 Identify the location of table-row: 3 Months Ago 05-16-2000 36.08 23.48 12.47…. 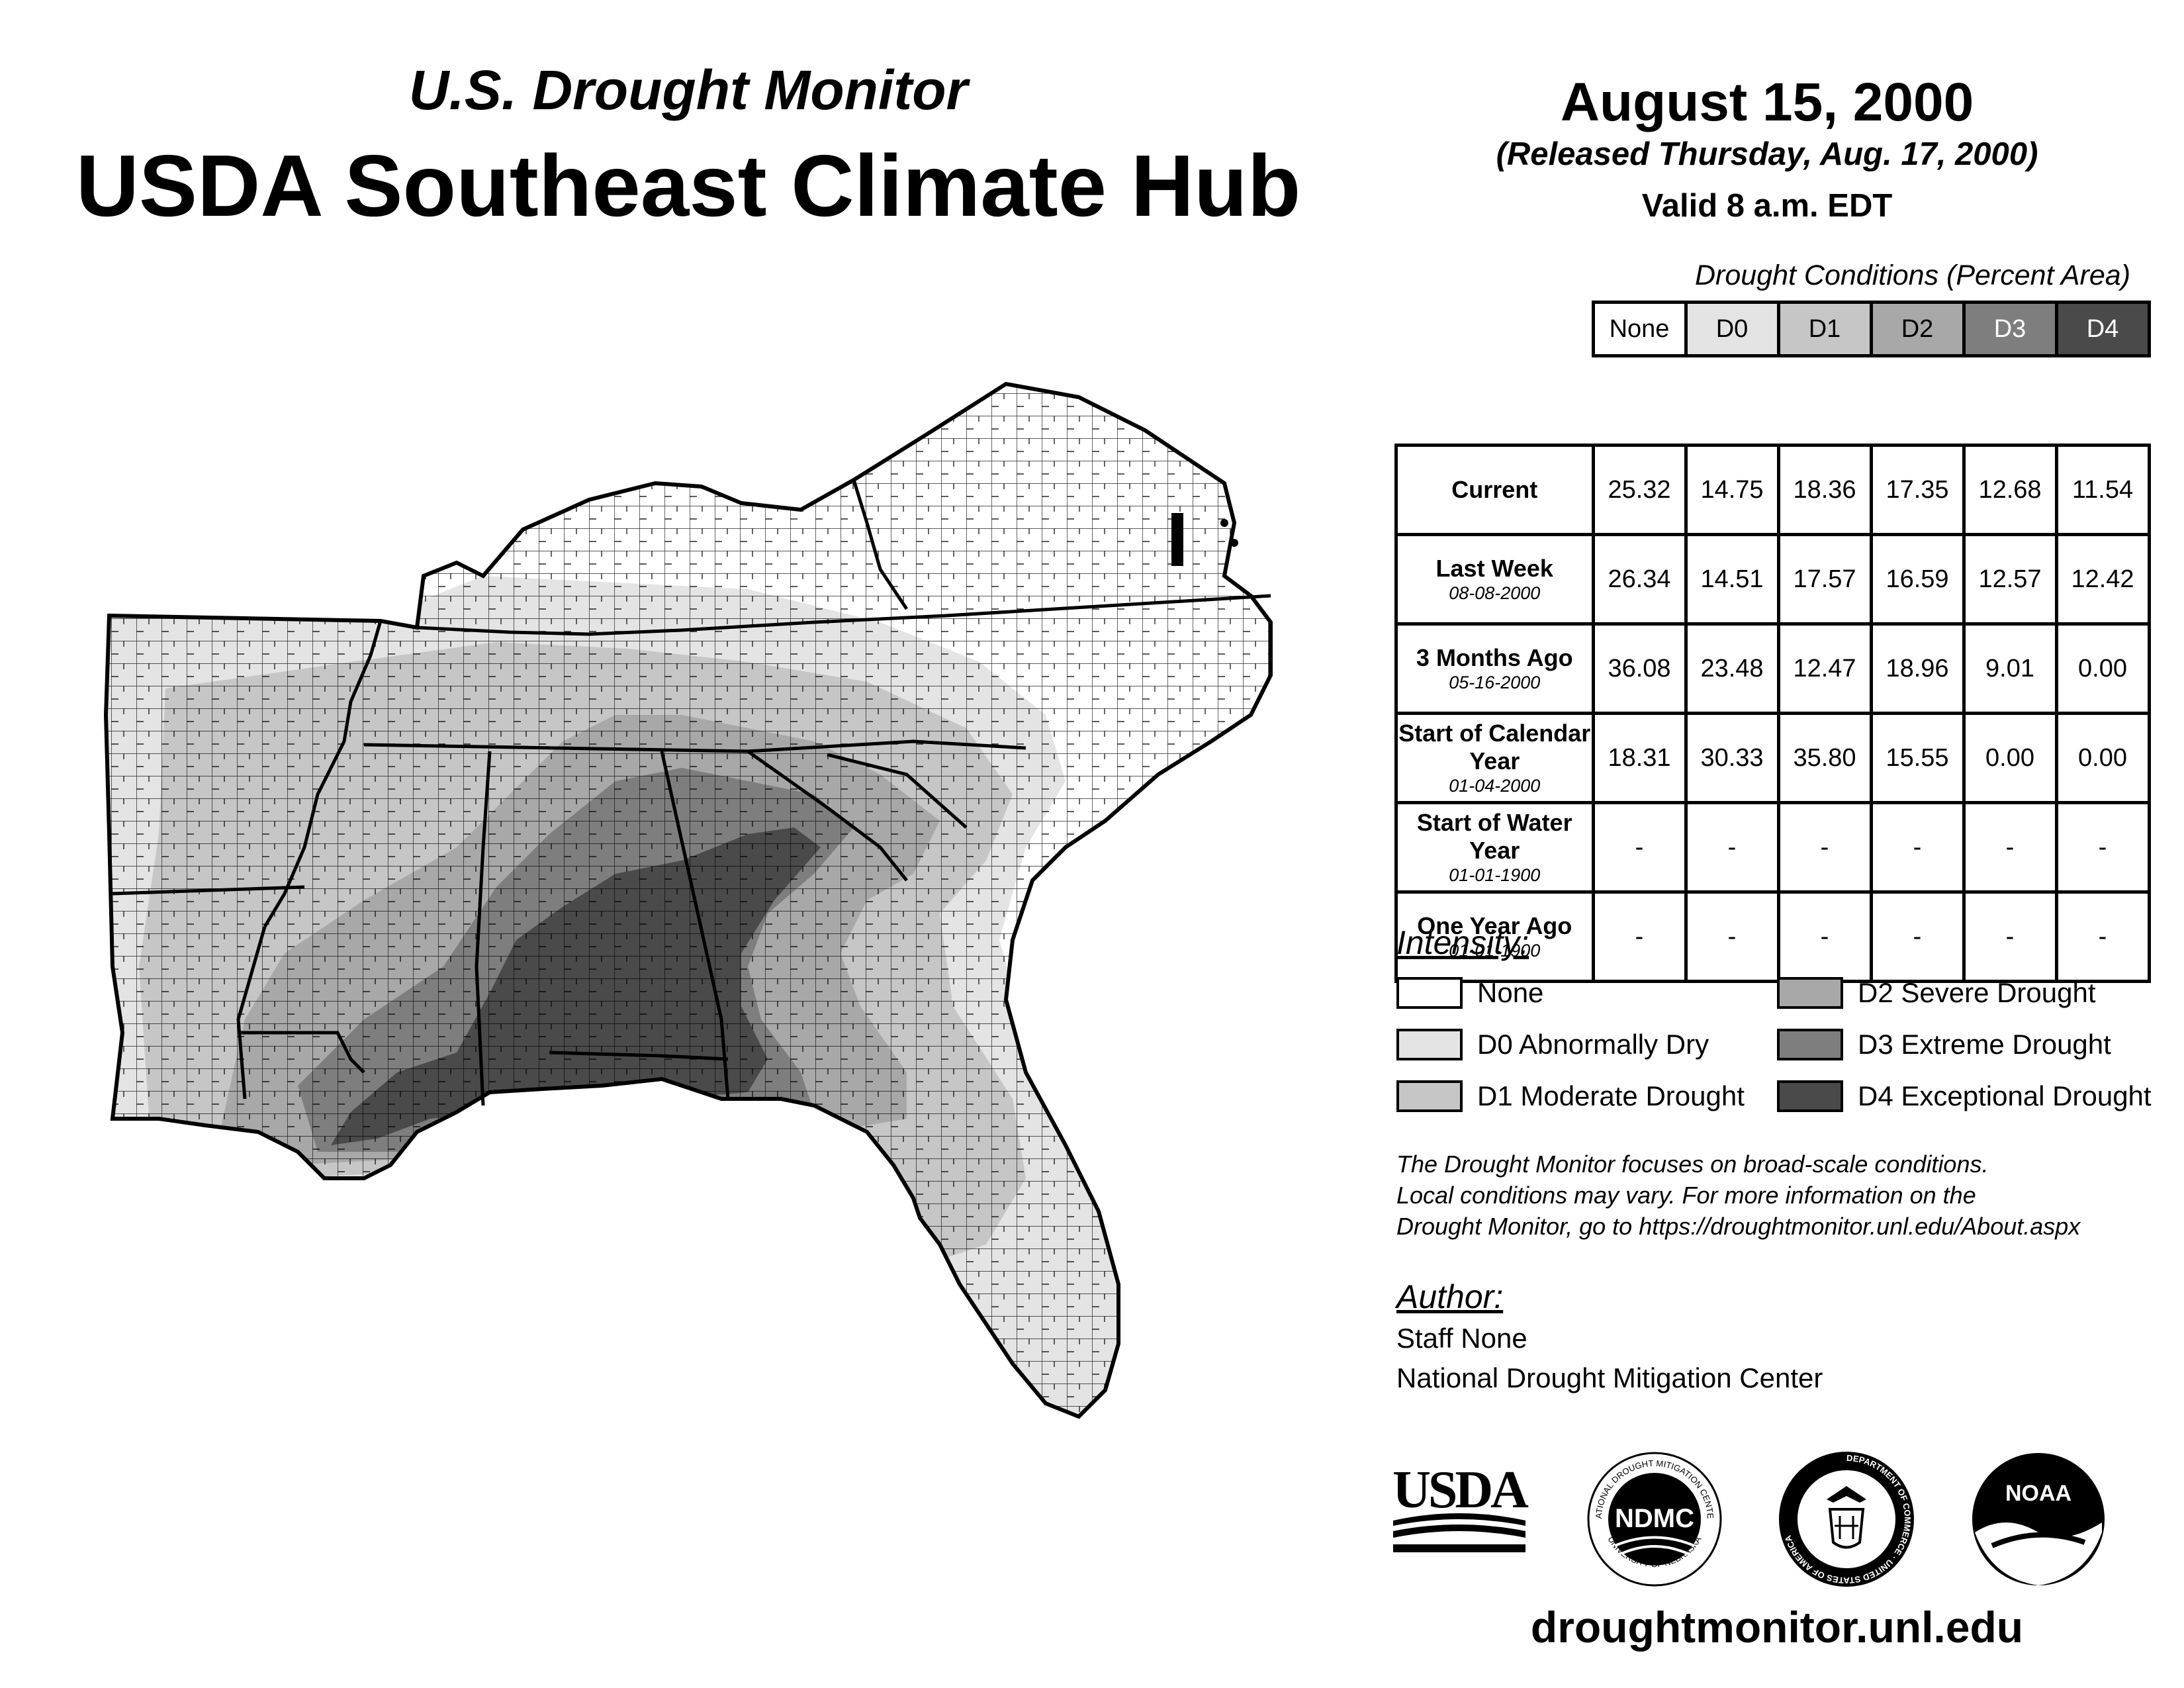
(1772, 668).